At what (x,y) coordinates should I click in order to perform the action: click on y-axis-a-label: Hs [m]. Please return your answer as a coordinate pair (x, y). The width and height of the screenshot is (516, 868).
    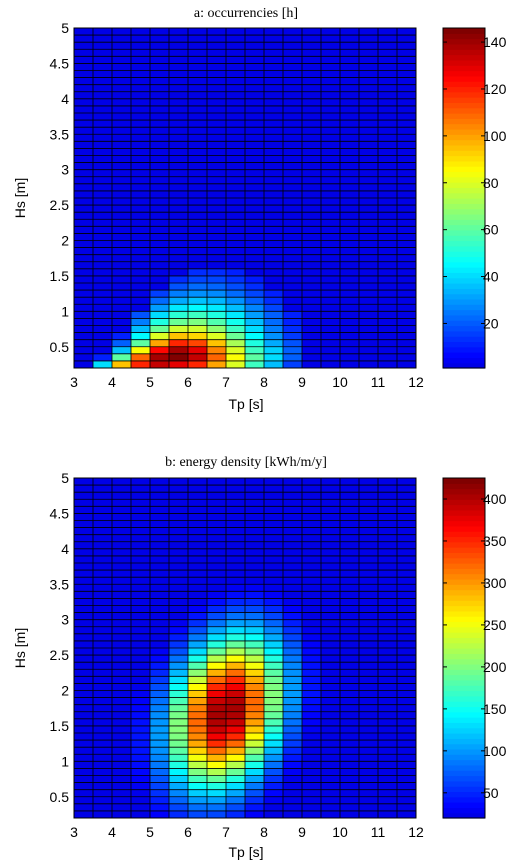
    Looking at the image, I should click on (20, 198).